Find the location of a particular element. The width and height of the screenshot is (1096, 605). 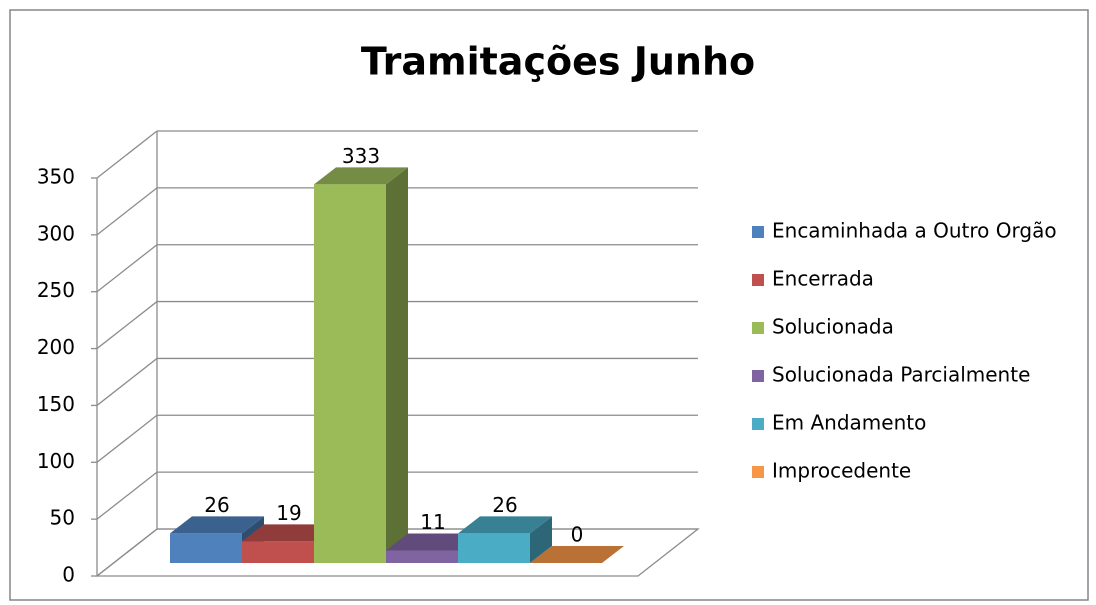

legend-label: Solucionada Parcialmente is located at coordinates (901, 375).